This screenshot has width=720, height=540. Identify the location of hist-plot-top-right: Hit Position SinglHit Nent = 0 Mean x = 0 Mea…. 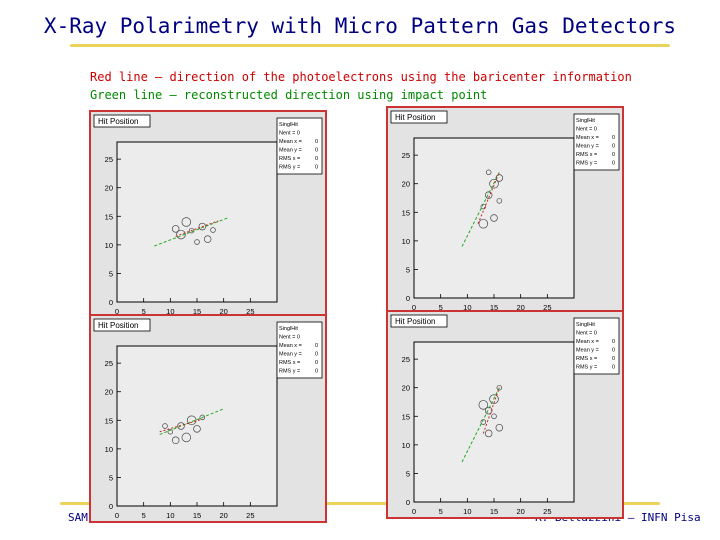
(505, 211).